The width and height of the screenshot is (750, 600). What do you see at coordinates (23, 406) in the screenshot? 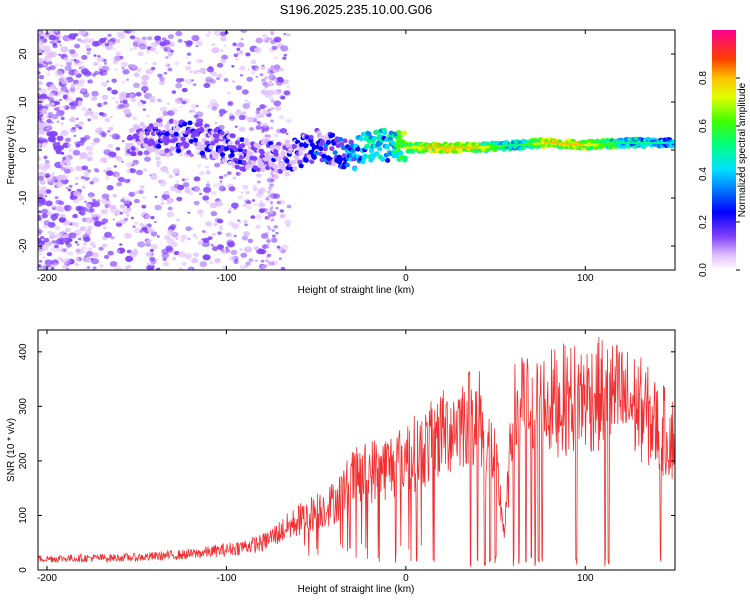
I see `snr-y-tick-label: 300` at bounding box center [23, 406].